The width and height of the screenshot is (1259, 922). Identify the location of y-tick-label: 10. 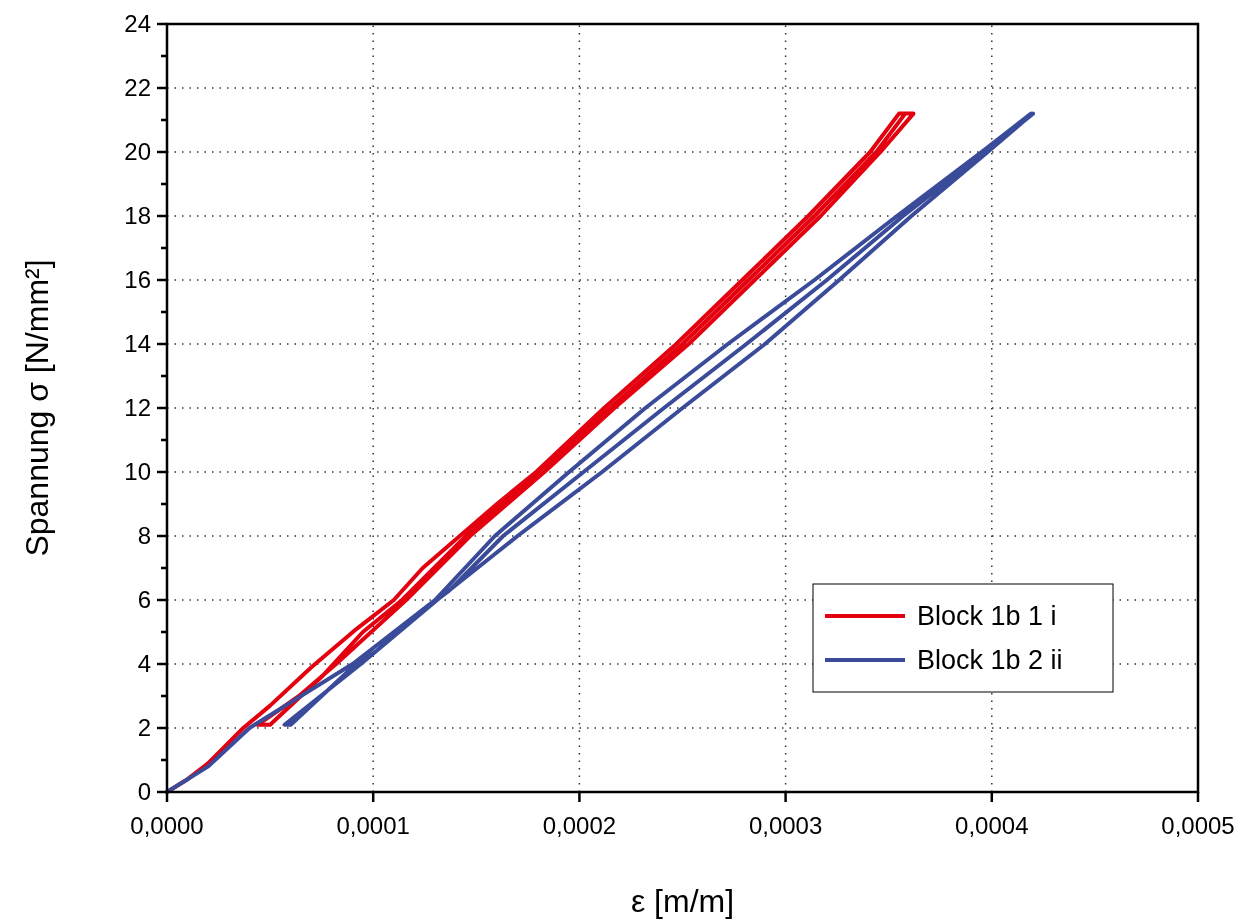
(137, 472).